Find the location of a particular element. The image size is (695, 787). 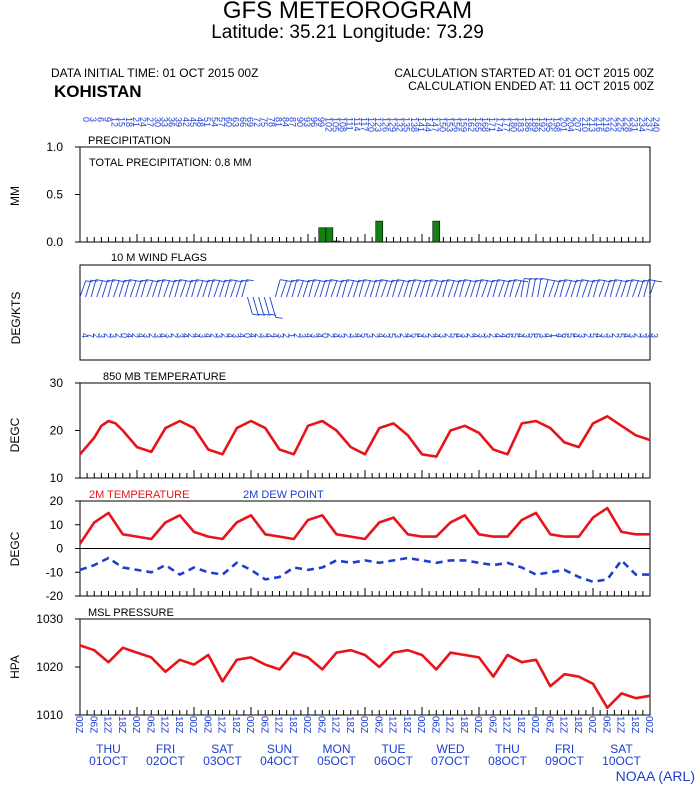

top-hour-tick: 51 is located at coordinates (207, 122).